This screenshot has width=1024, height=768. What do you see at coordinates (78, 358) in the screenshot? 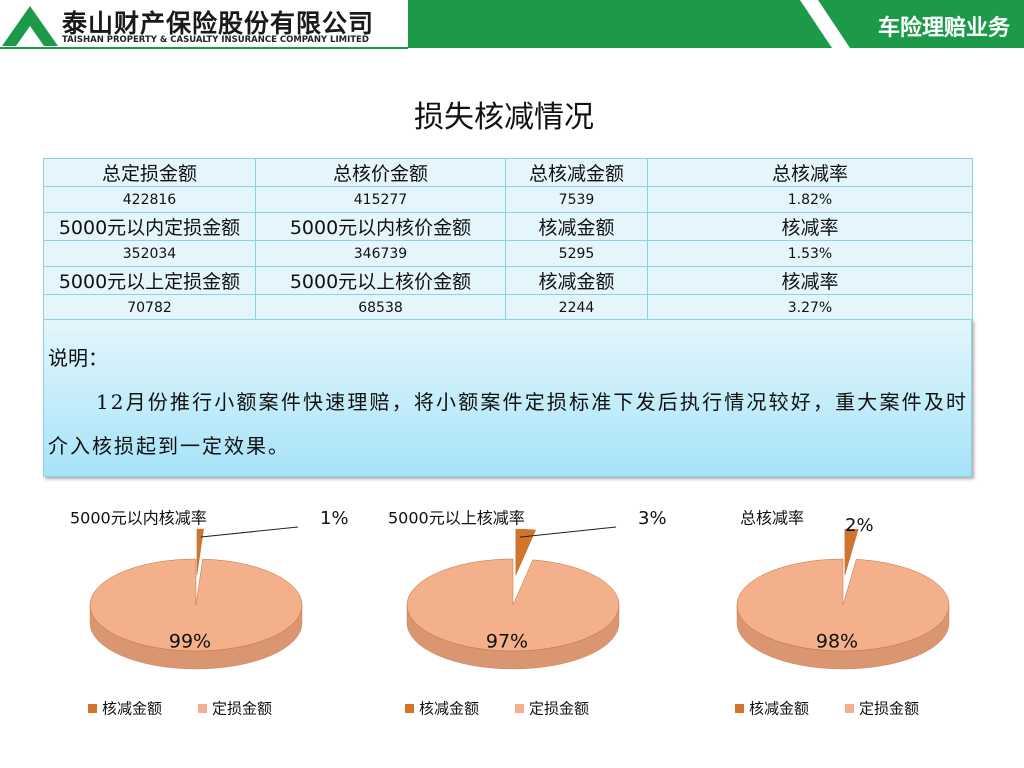
I see `note-heading: 说明：` at bounding box center [78, 358].